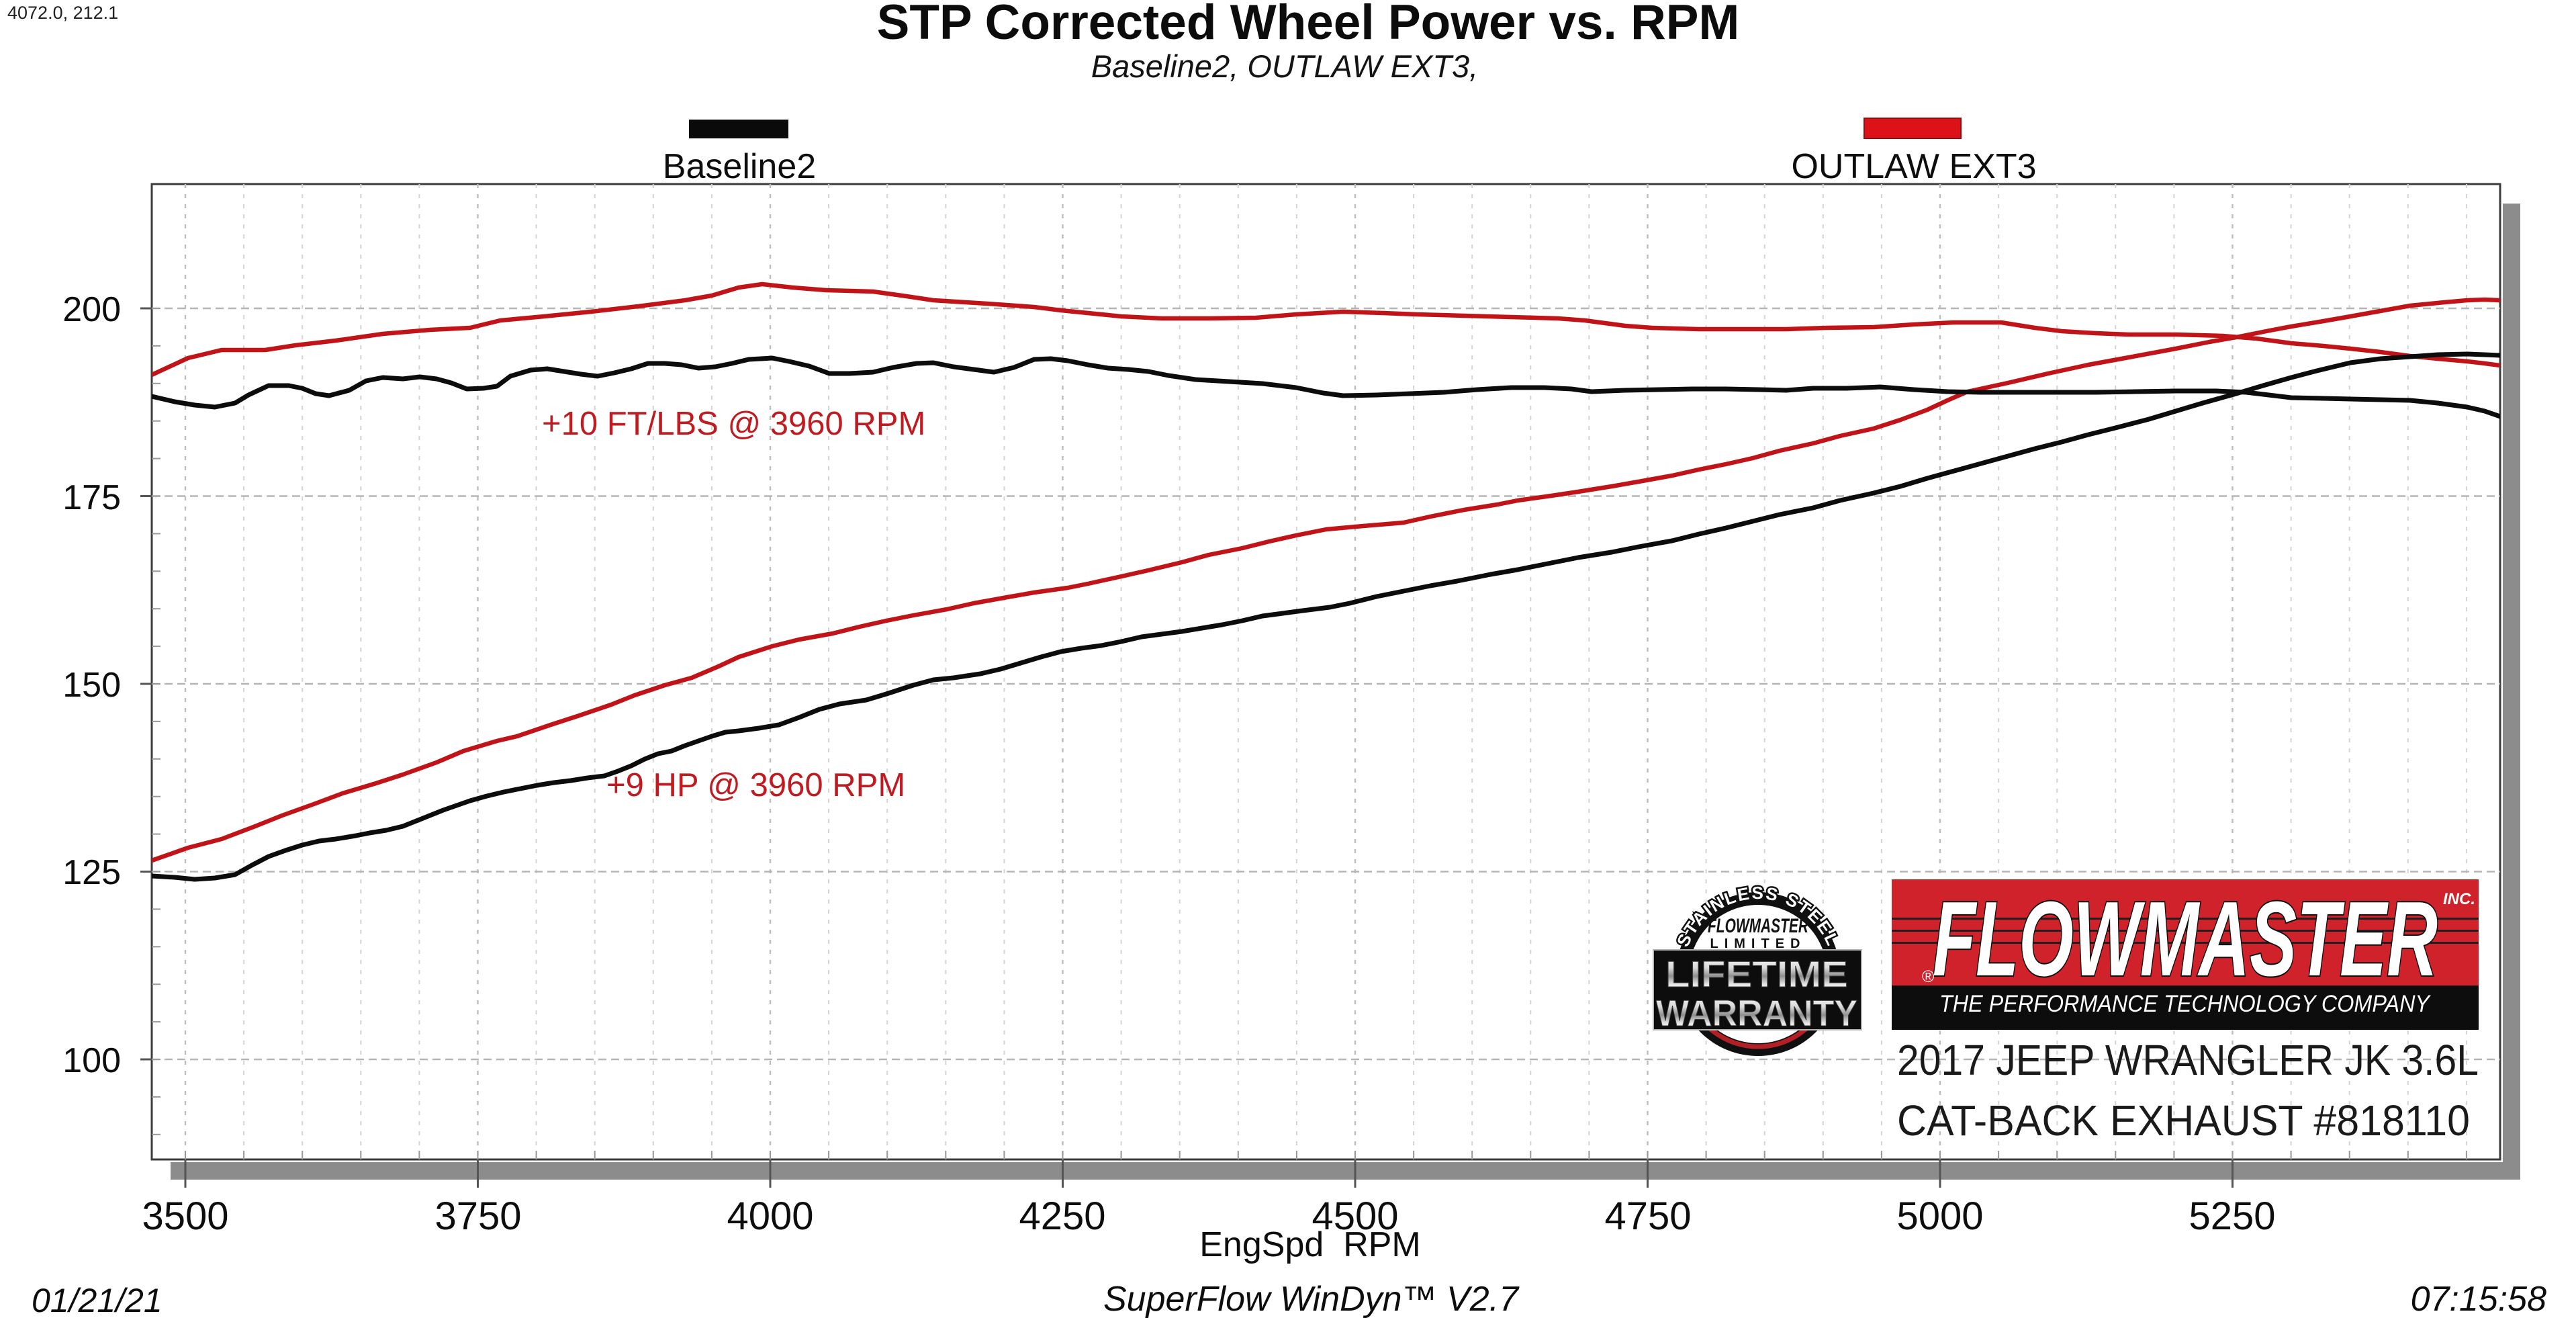  Describe the element at coordinates (1939, 1216) in the screenshot. I see `svg-text: 5000` at that location.